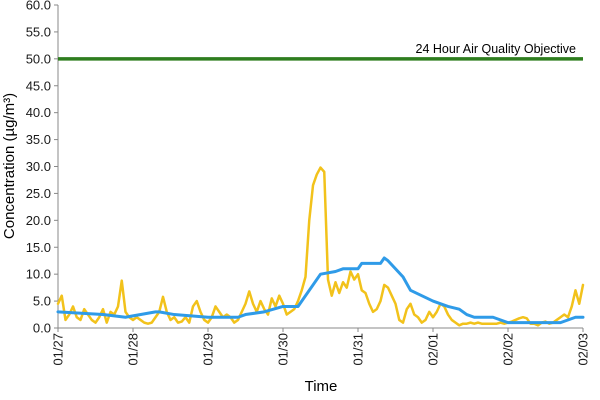  I want to click on y-tick-label: 15.0, so click(38, 247).